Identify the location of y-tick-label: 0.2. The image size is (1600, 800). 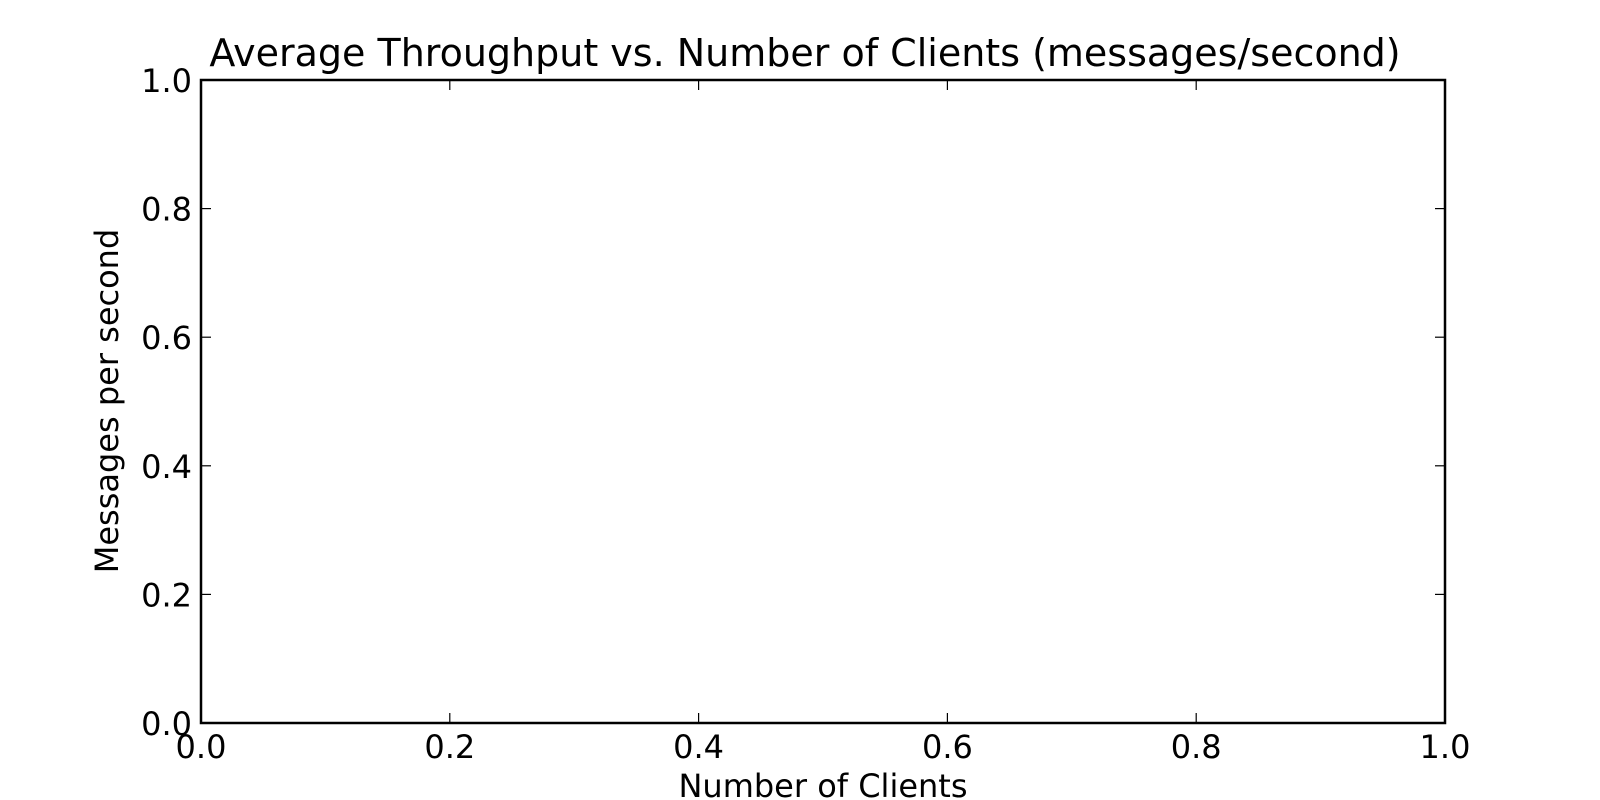
(166, 595).